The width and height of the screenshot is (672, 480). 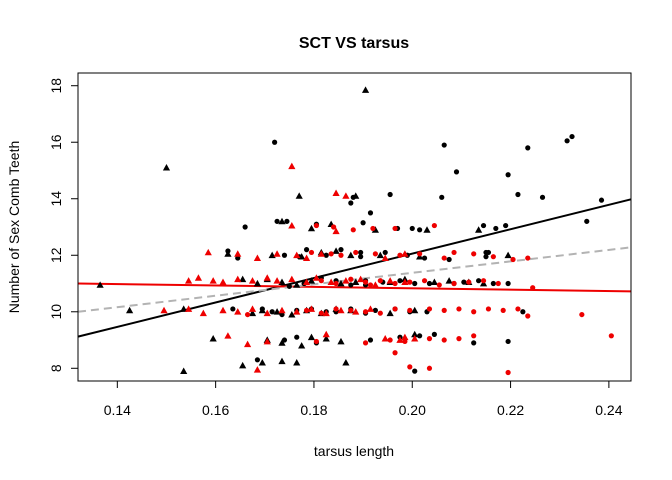 I want to click on y-axis-label: Number of Sex Comb Teeth, so click(x=14, y=227).